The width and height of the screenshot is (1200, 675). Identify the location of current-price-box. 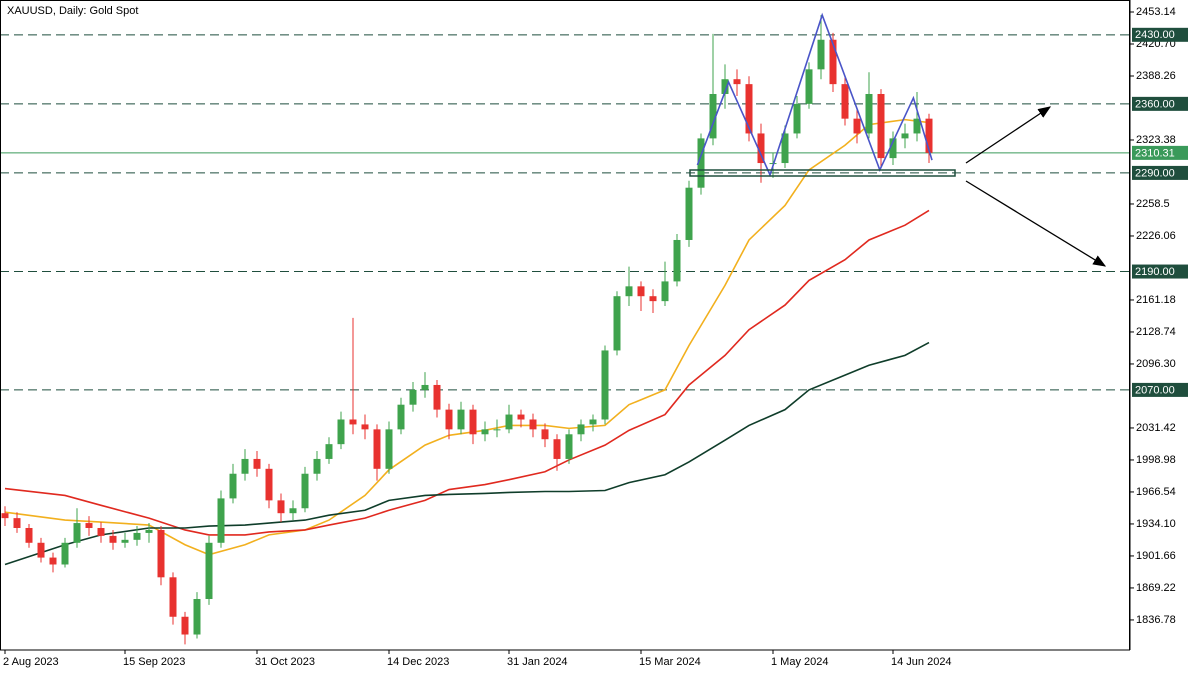
(1160, 152).